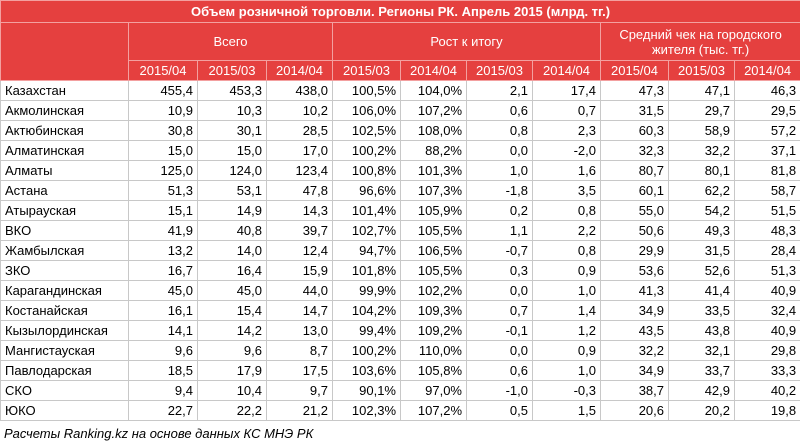 Image resolution: width=800 pixels, height=447 pixels. Describe the element at coordinates (702, 371) in the screenshot. I see `value-cell: 33,7` at that location.